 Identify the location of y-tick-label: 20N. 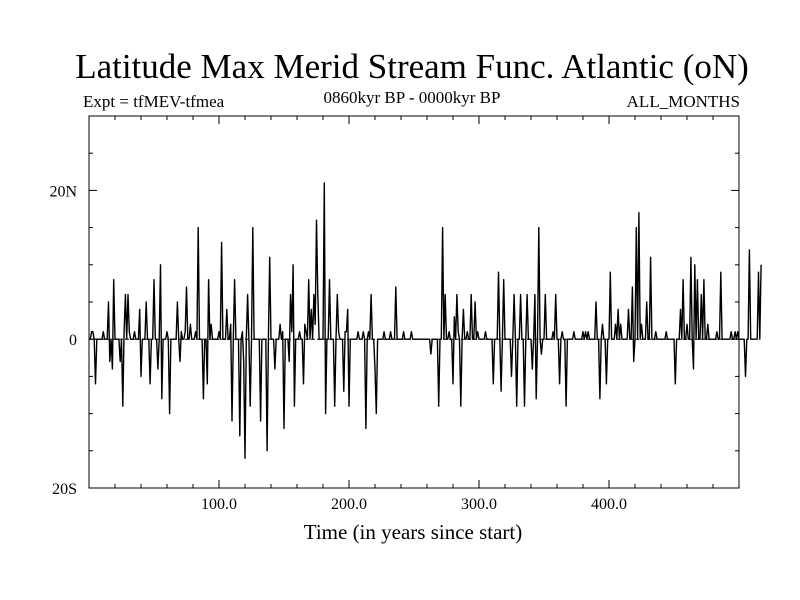
(63, 191).